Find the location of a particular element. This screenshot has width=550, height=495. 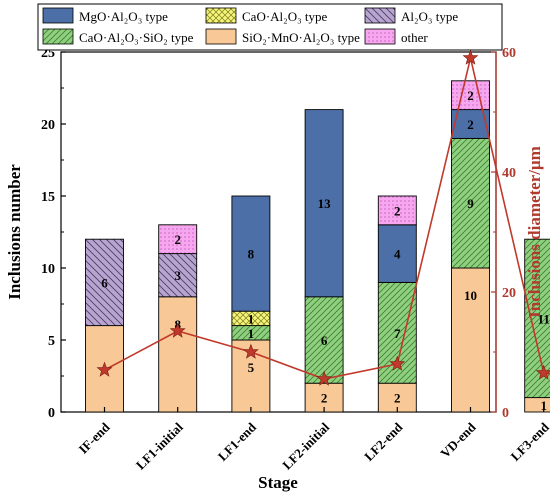

legend-label-cao: CaO·Al₂O₃ type is located at coordinates (284, 16).